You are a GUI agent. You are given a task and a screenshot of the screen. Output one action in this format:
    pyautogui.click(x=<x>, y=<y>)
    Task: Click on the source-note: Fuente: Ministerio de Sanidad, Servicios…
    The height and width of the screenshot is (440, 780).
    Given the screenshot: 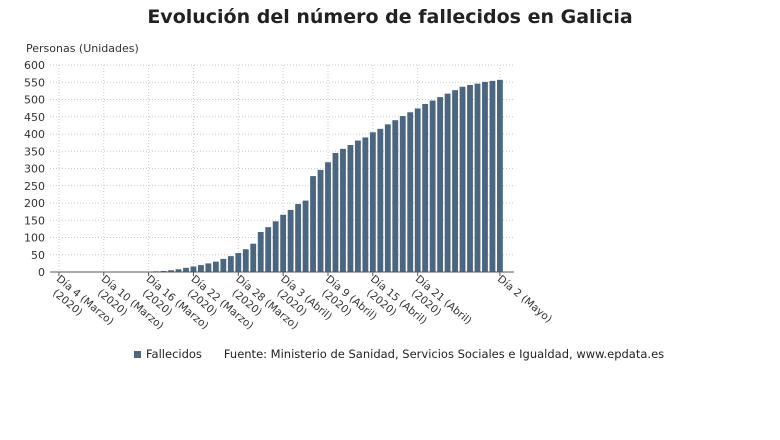 What is the action you would take?
    pyautogui.click(x=444, y=354)
    